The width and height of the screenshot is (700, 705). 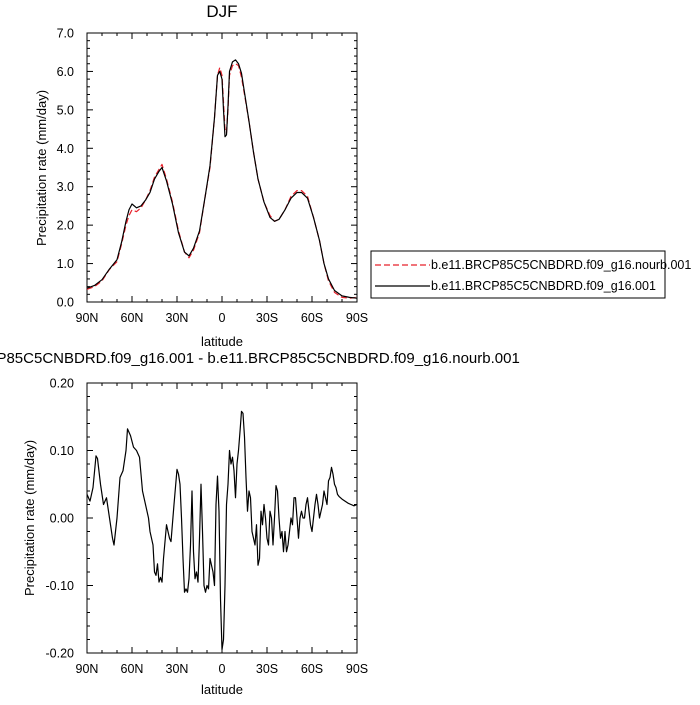 What do you see at coordinates (87, 669) in the screenshot?
I see `bottom-x-tick-label: 90N` at bounding box center [87, 669].